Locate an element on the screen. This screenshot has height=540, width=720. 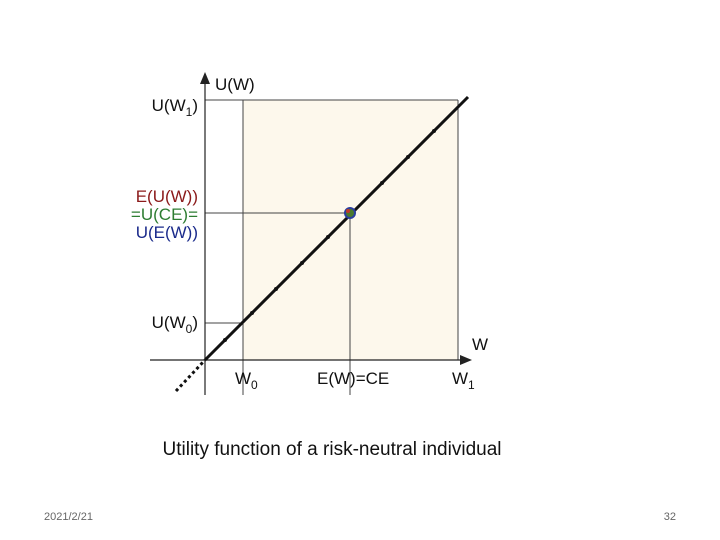
footer-page: 32 is located at coordinates (670, 517).